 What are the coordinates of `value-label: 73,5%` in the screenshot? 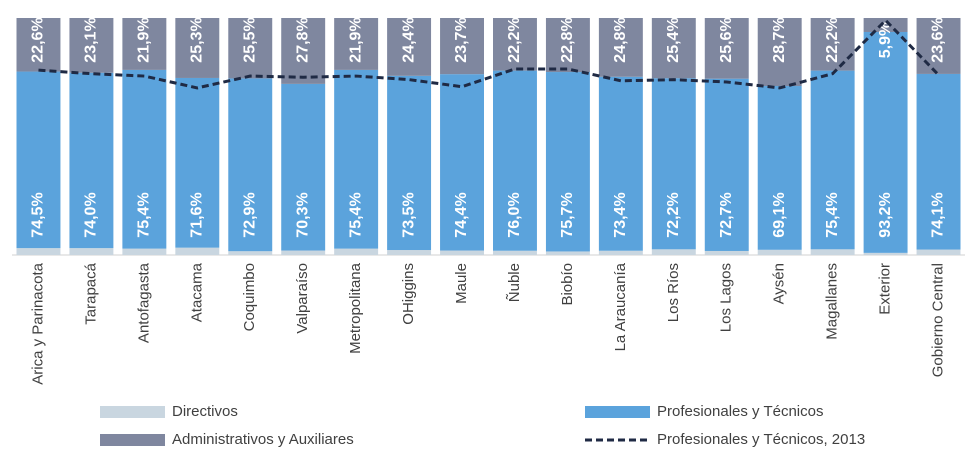 It's located at (408, 214).